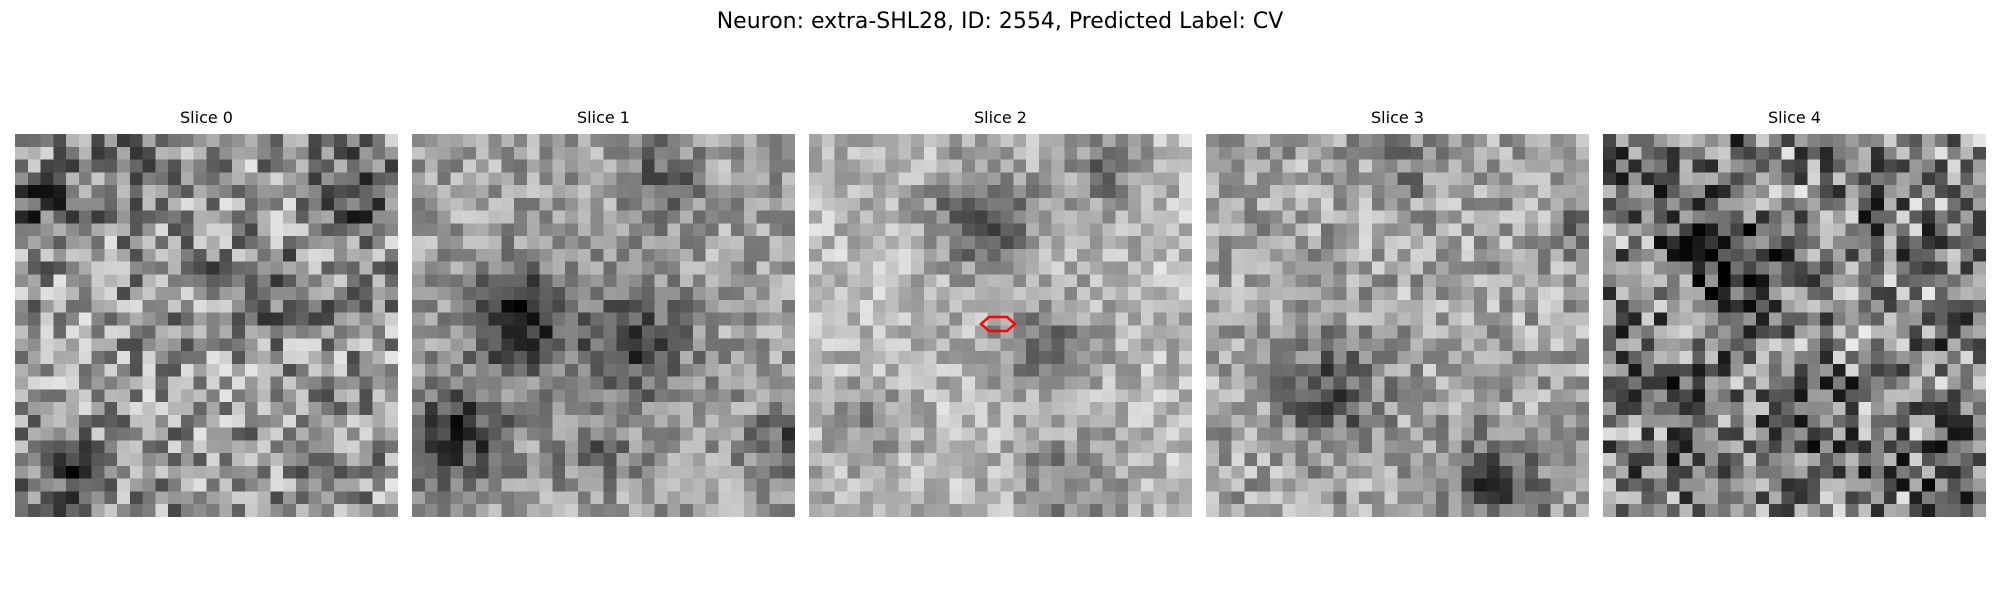 The image size is (2000, 600). Describe the element at coordinates (1794, 117) in the screenshot. I see `slice-title: Slice 4` at that location.